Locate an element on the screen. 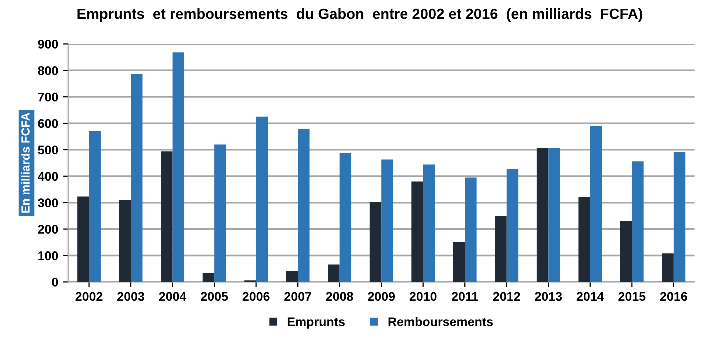 Image resolution: width=720 pixels, height=340 pixels. x-tick-label: 2003 is located at coordinates (131, 297).